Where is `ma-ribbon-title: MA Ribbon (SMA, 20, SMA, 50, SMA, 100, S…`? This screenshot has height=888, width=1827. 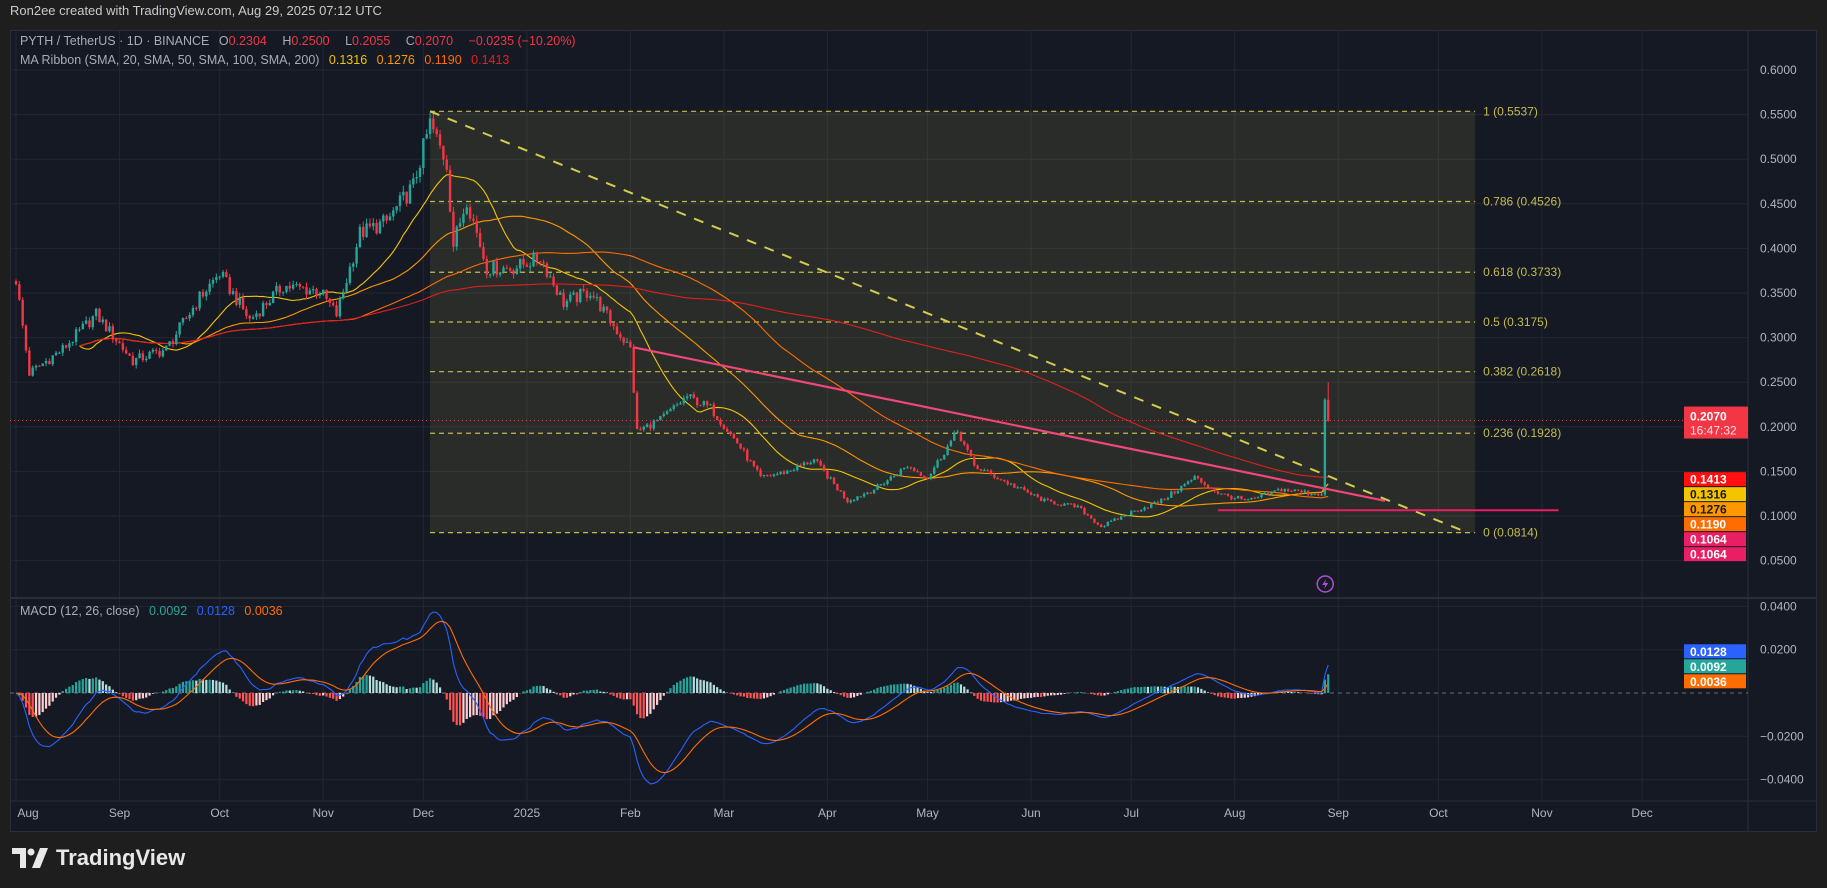 ma-ribbon-title: MA Ribbon (SMA, 20, SMA, 50, SMA, 100, S… is located at coordinates (170, 60).